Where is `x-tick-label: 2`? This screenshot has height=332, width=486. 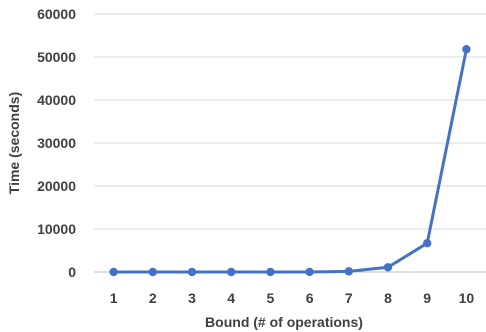 x-tick-label: 2 is located at coordinates (153, 298).